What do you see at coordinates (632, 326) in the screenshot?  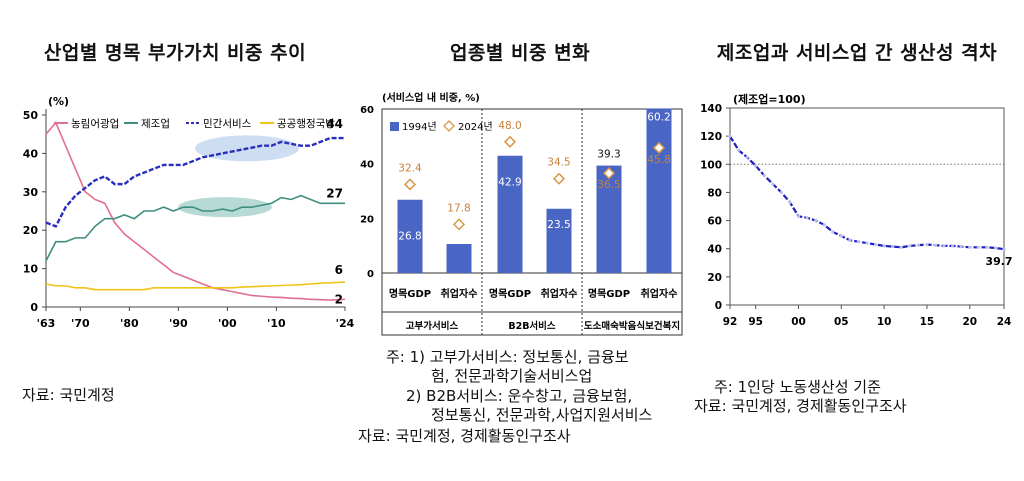 I see `group-label: 도소매숙박음식보건복지` at bounding box center [632, 326].